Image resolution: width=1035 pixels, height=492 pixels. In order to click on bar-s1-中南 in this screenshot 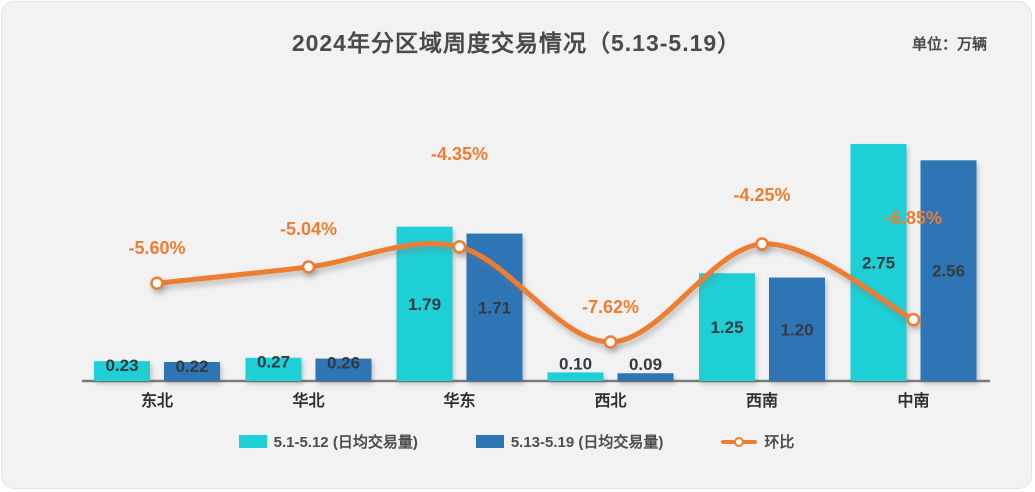, I will do `click(878, 262)`.